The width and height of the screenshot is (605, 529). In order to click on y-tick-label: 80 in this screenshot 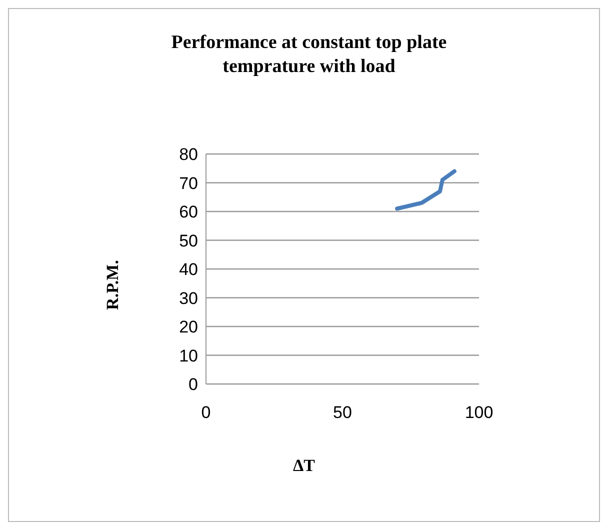, I will do `click(188, 154)`.